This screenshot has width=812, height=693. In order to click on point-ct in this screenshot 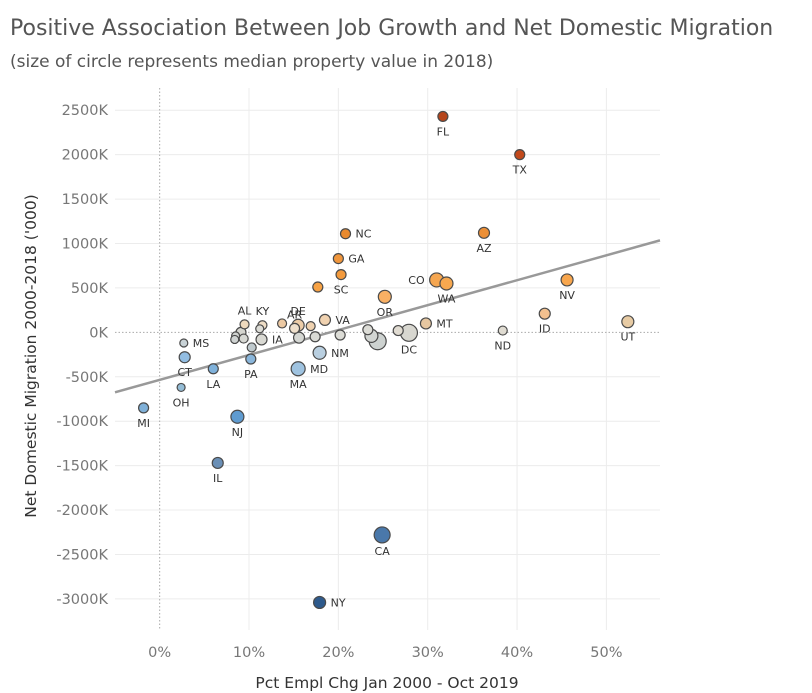, I will do `click(184, 357)`.